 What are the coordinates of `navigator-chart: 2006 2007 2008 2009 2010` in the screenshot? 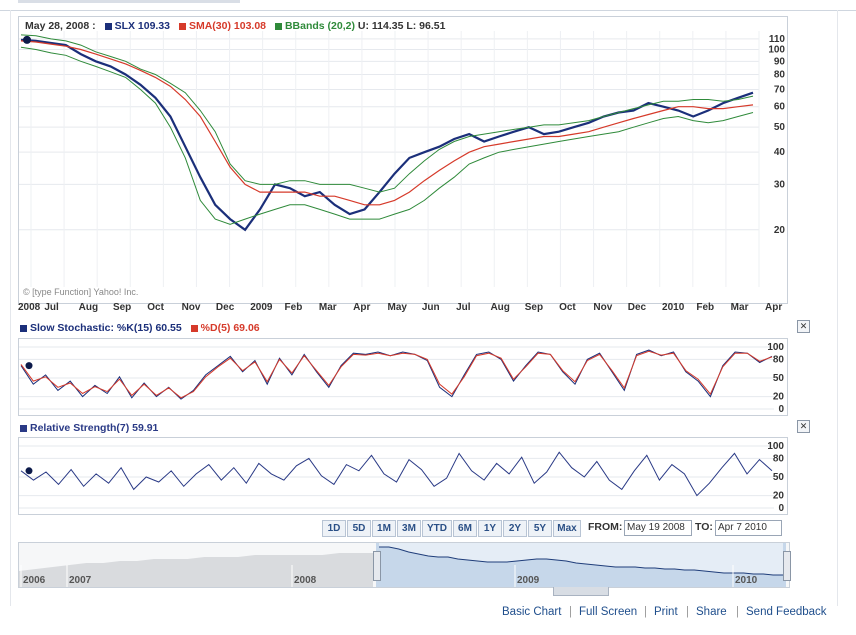 It's located at (402, 565).